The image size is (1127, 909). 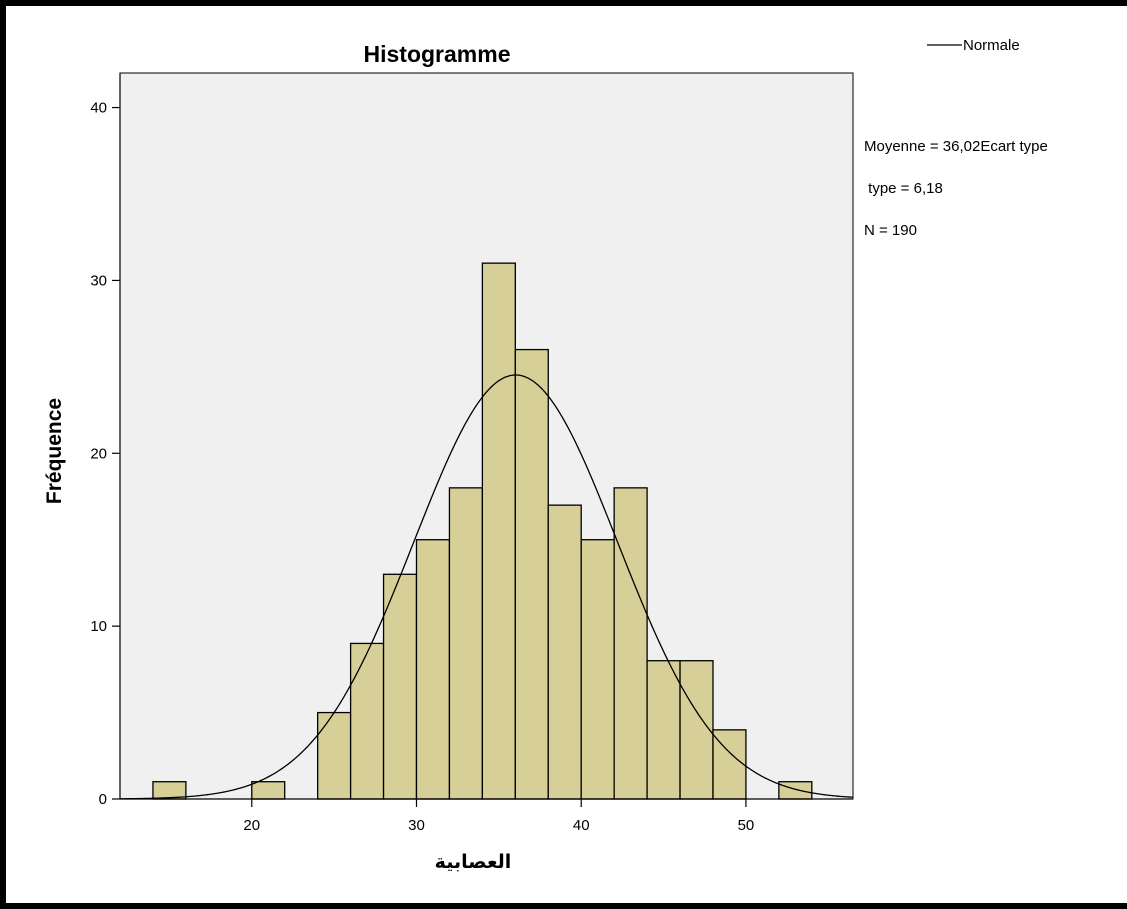 I want to click on x-axis-label: العصابية, so click(x=473, y=862).